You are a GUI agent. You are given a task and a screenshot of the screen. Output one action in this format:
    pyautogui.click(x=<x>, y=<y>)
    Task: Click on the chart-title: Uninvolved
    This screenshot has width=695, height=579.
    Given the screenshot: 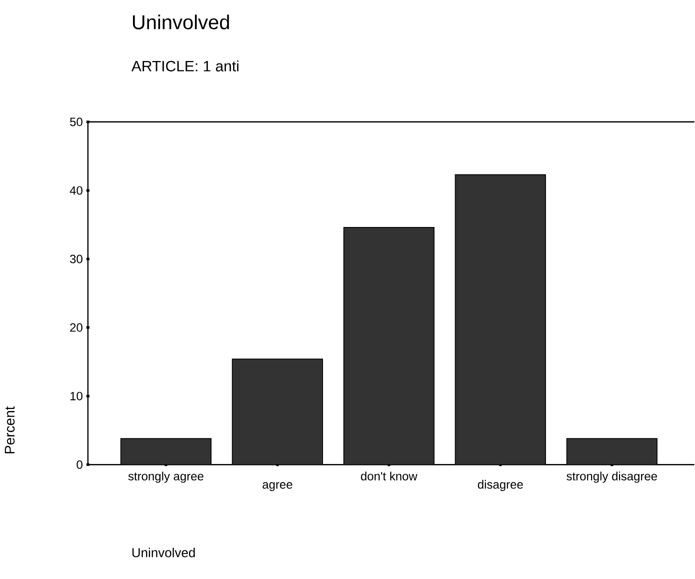 What is the action you would take?
    pyautogui.click(x=180, y=22)
    